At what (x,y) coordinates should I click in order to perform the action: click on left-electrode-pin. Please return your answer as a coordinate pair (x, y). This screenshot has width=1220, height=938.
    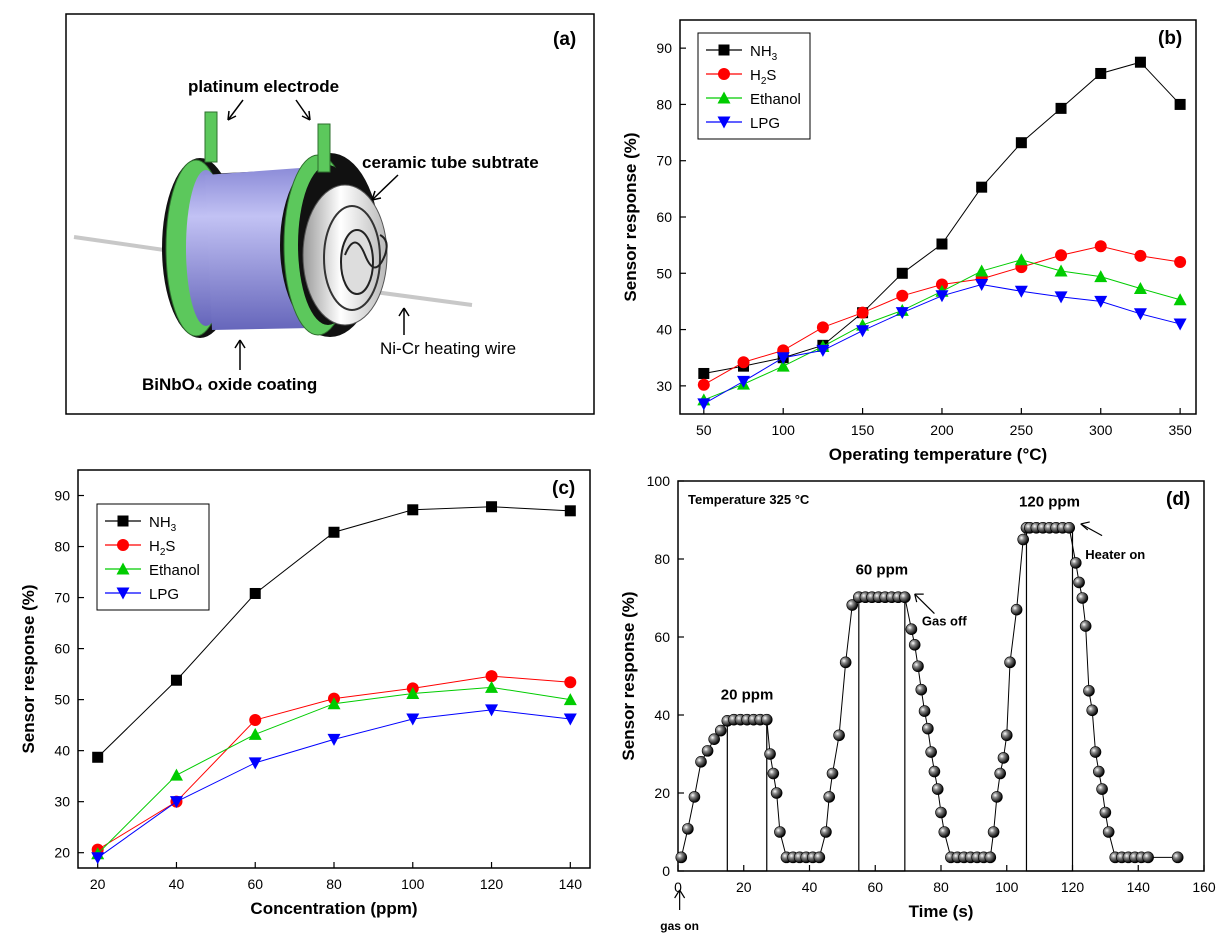
    Looking at the image, I should click on (211, 137).